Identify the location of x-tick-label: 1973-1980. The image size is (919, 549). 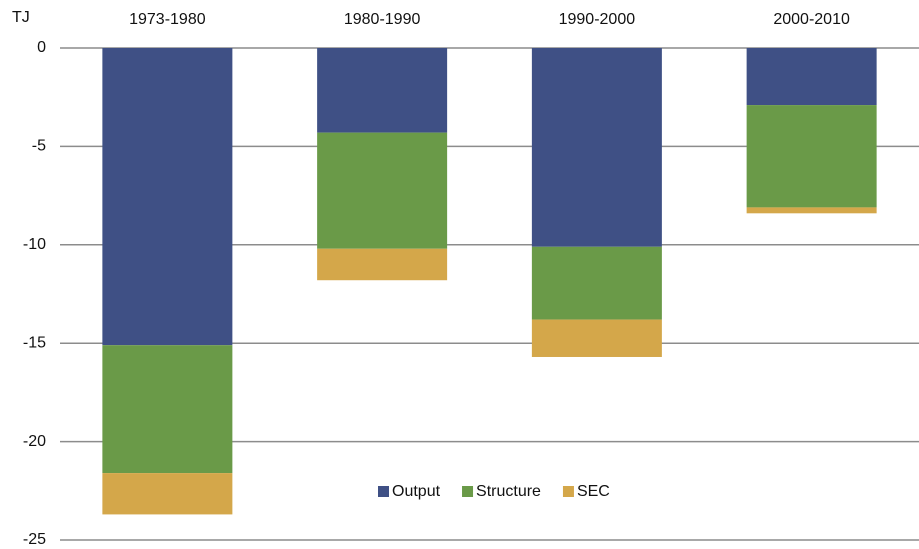
(167, 19).